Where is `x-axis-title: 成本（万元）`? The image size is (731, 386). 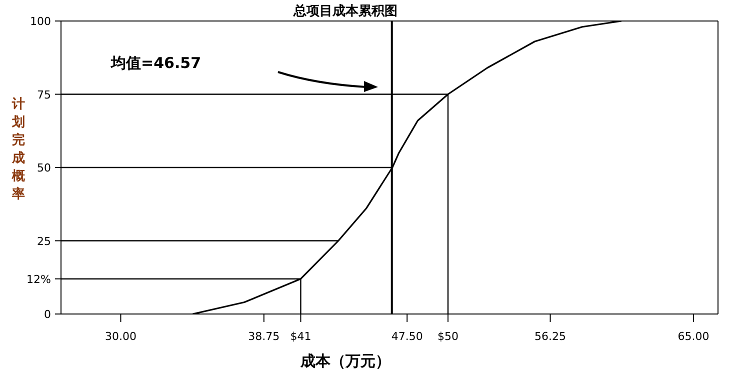
x-axis-title: 成本（万元） is located at coordinates (345, 361).